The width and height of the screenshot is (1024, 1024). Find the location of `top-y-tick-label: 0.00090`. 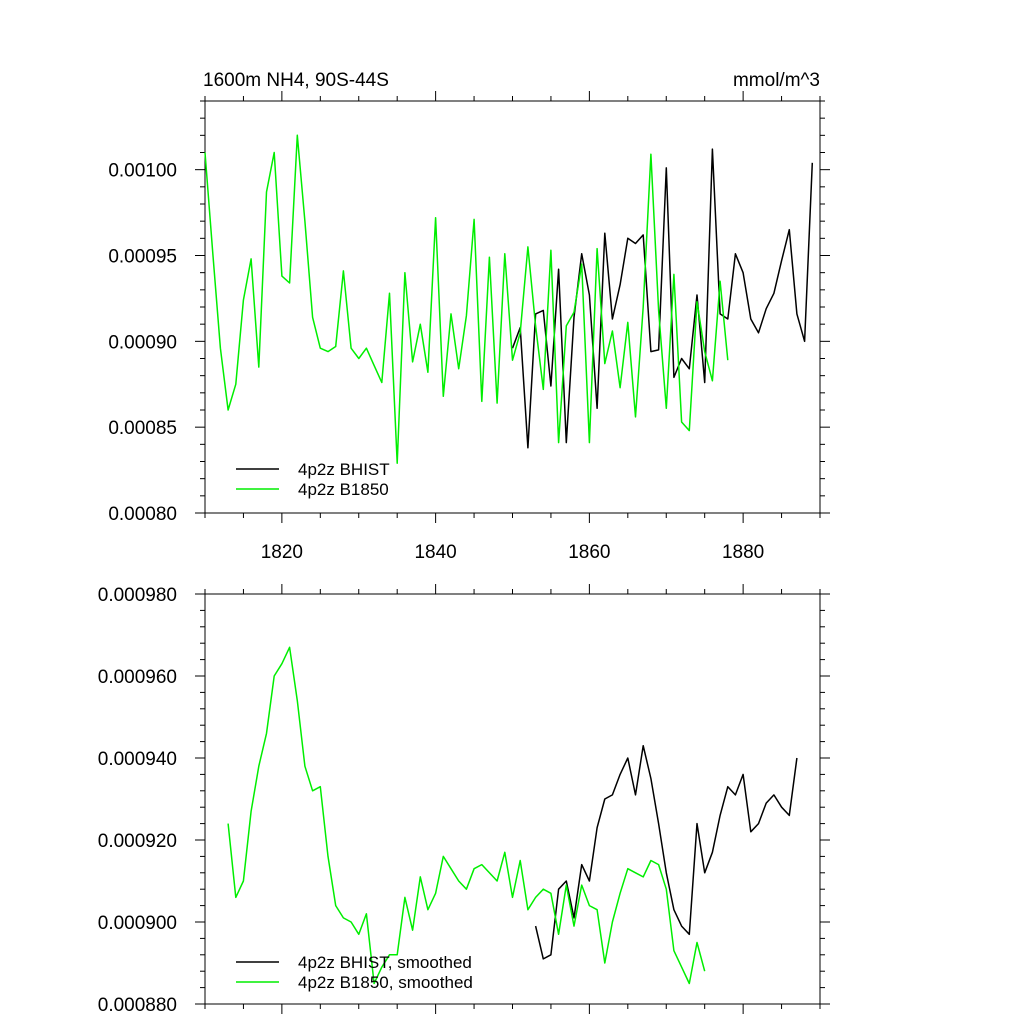

top-y-tick-label: 0.00090 is located at coordinates (142, 342).